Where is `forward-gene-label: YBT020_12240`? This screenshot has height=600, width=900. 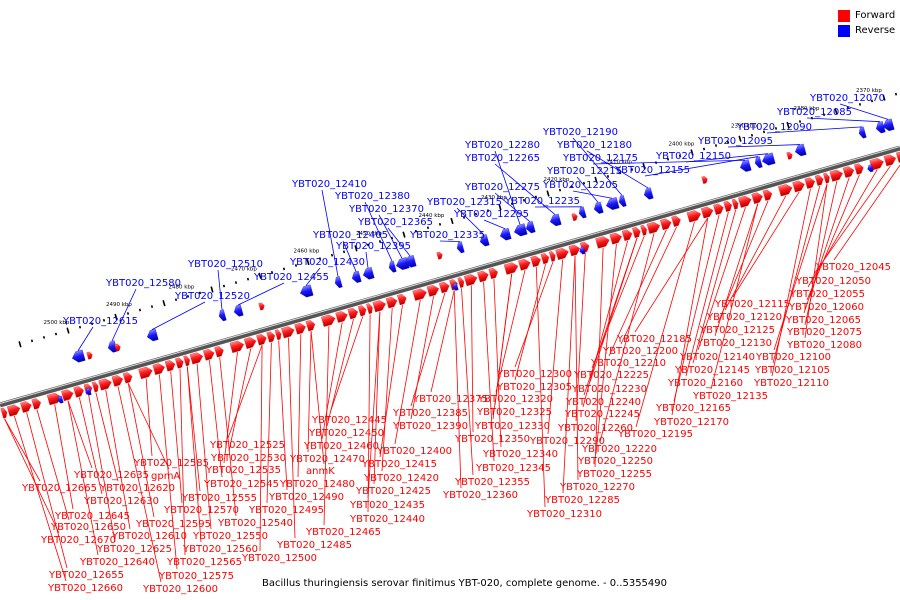
forward-gene-label: YBT020_12240 is located at coordinates (603, 402).